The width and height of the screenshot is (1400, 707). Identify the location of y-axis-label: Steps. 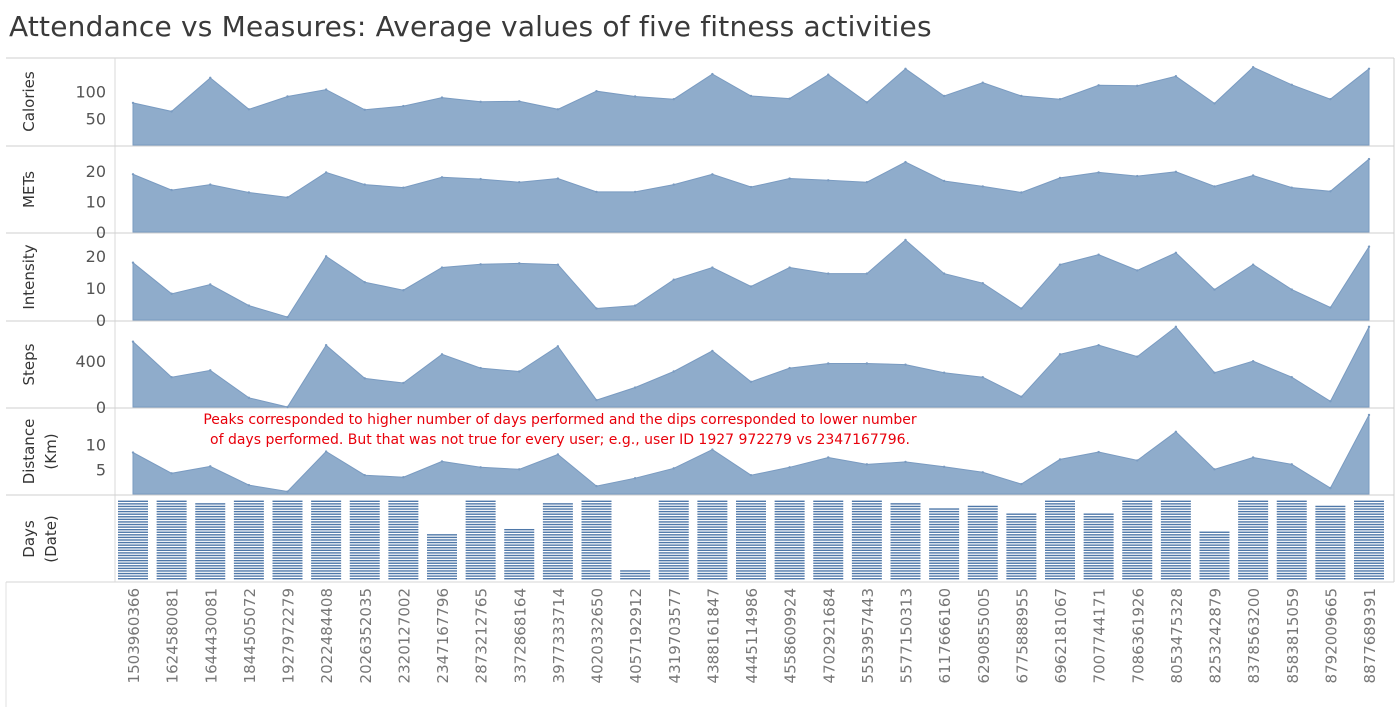
(29, 364).